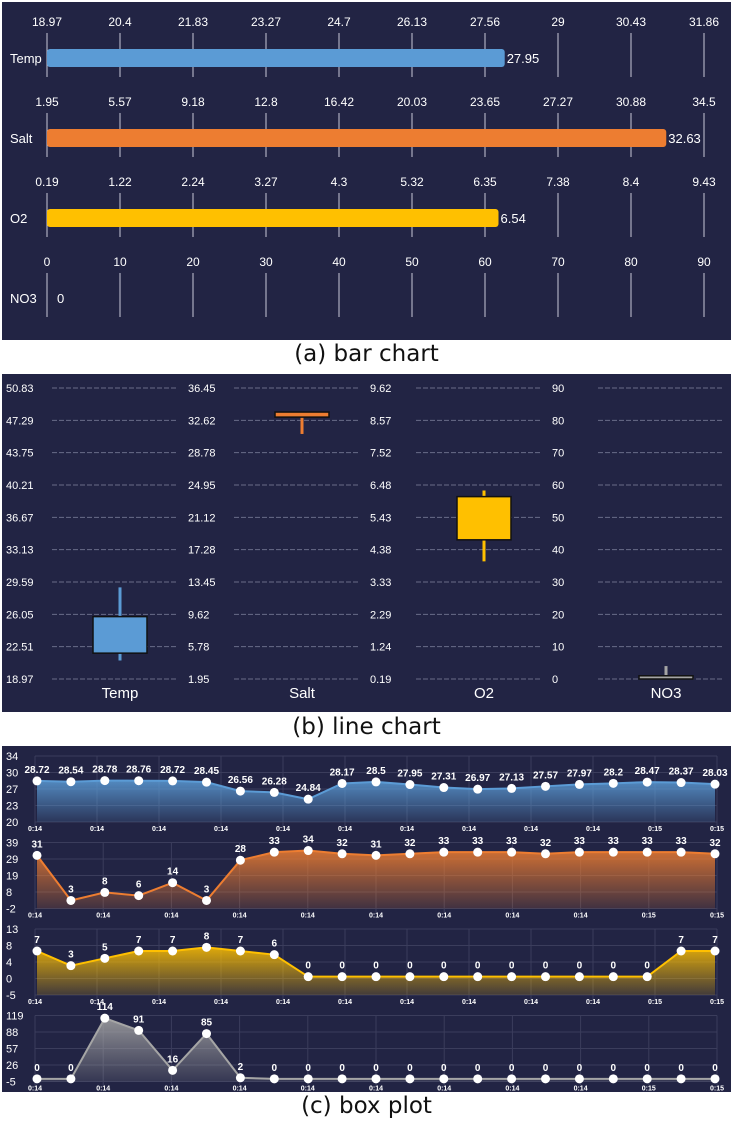 This screenshot has width=733, height=1125. What do you see at coordinates (631, 182) in the screenshot?
I see `o2-tick-label: 8.4` at bounding box center [631, 182].